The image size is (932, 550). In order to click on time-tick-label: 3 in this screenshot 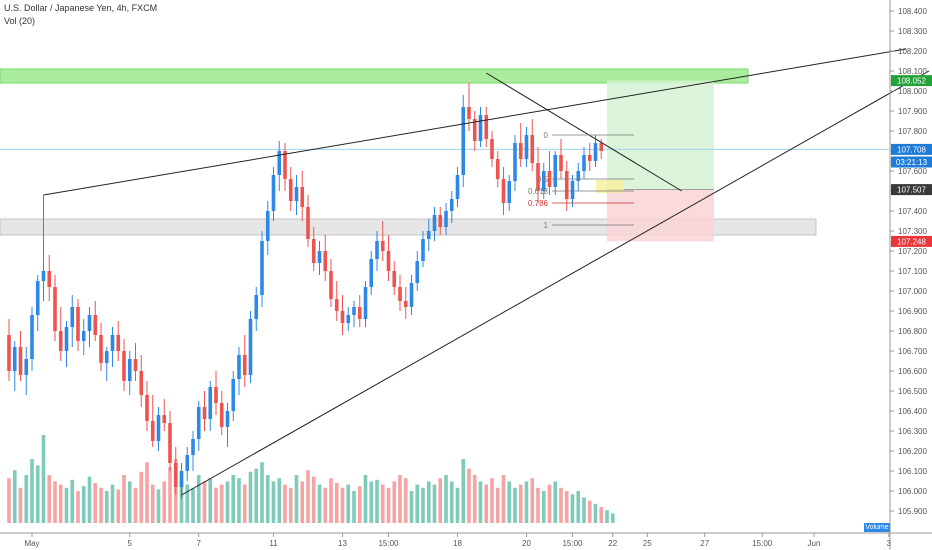, I will do `click(889, 543)`.